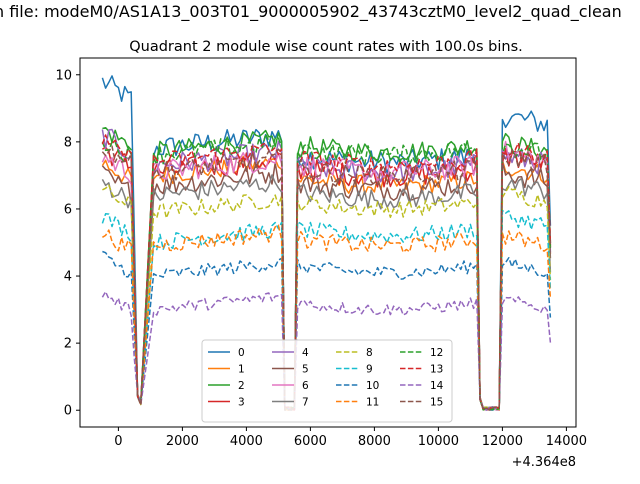 The height and width of the screenshot is (484, 640). What do you see at coordinates (327, 381) in the screenshot?
I see `legend-box` at bounding box center [327, 381].